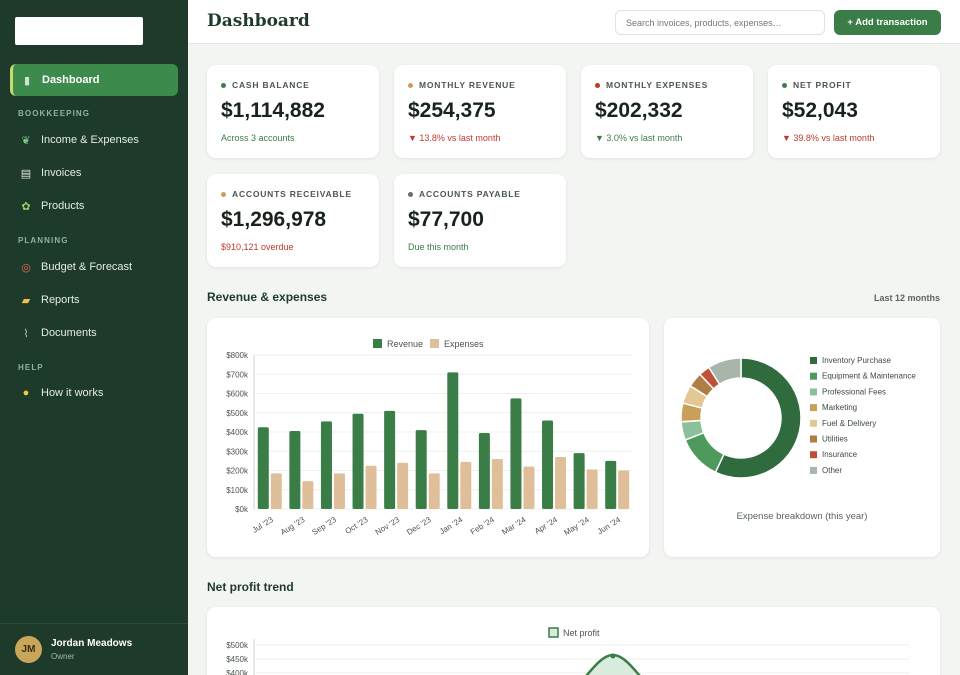 This screenshot has width=960, height=675. Describe the element at coordinates (452, 110) in the screenshot. I see `kpi-value: $254,375` at that location.